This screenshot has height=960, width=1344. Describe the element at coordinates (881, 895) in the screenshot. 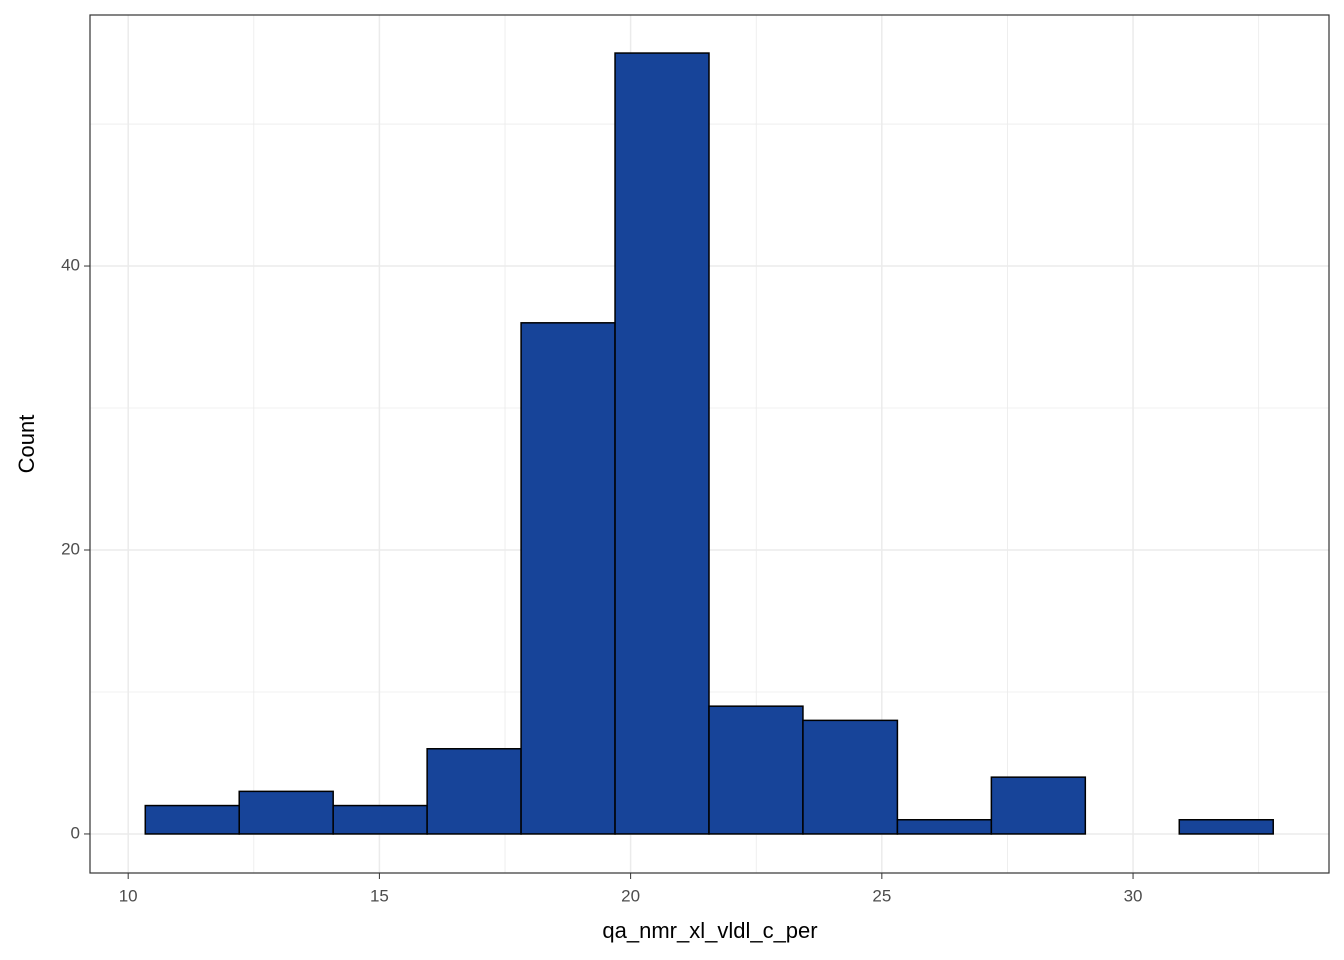

I see `x-tick-label: 25` at that location.